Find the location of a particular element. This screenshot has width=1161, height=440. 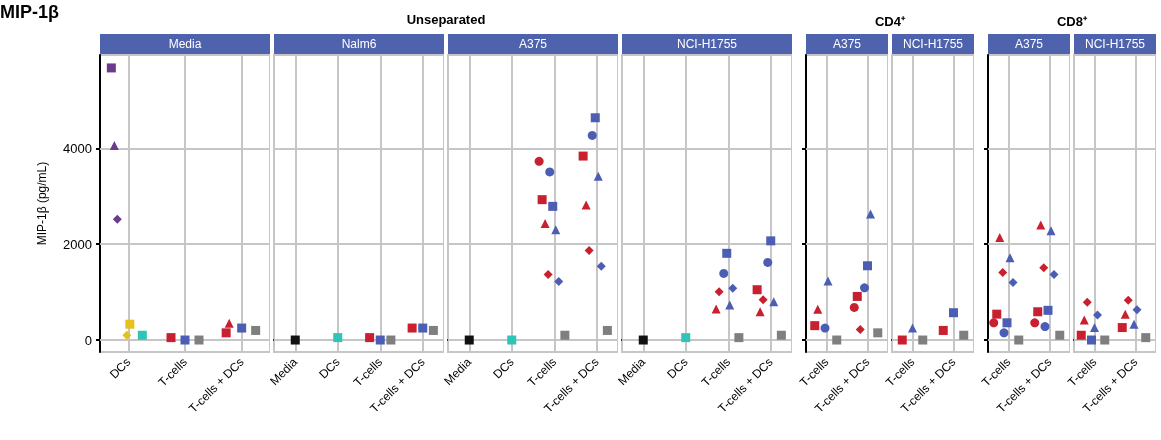

y-tick-label: 2000 is located at coordinates (77, 244).